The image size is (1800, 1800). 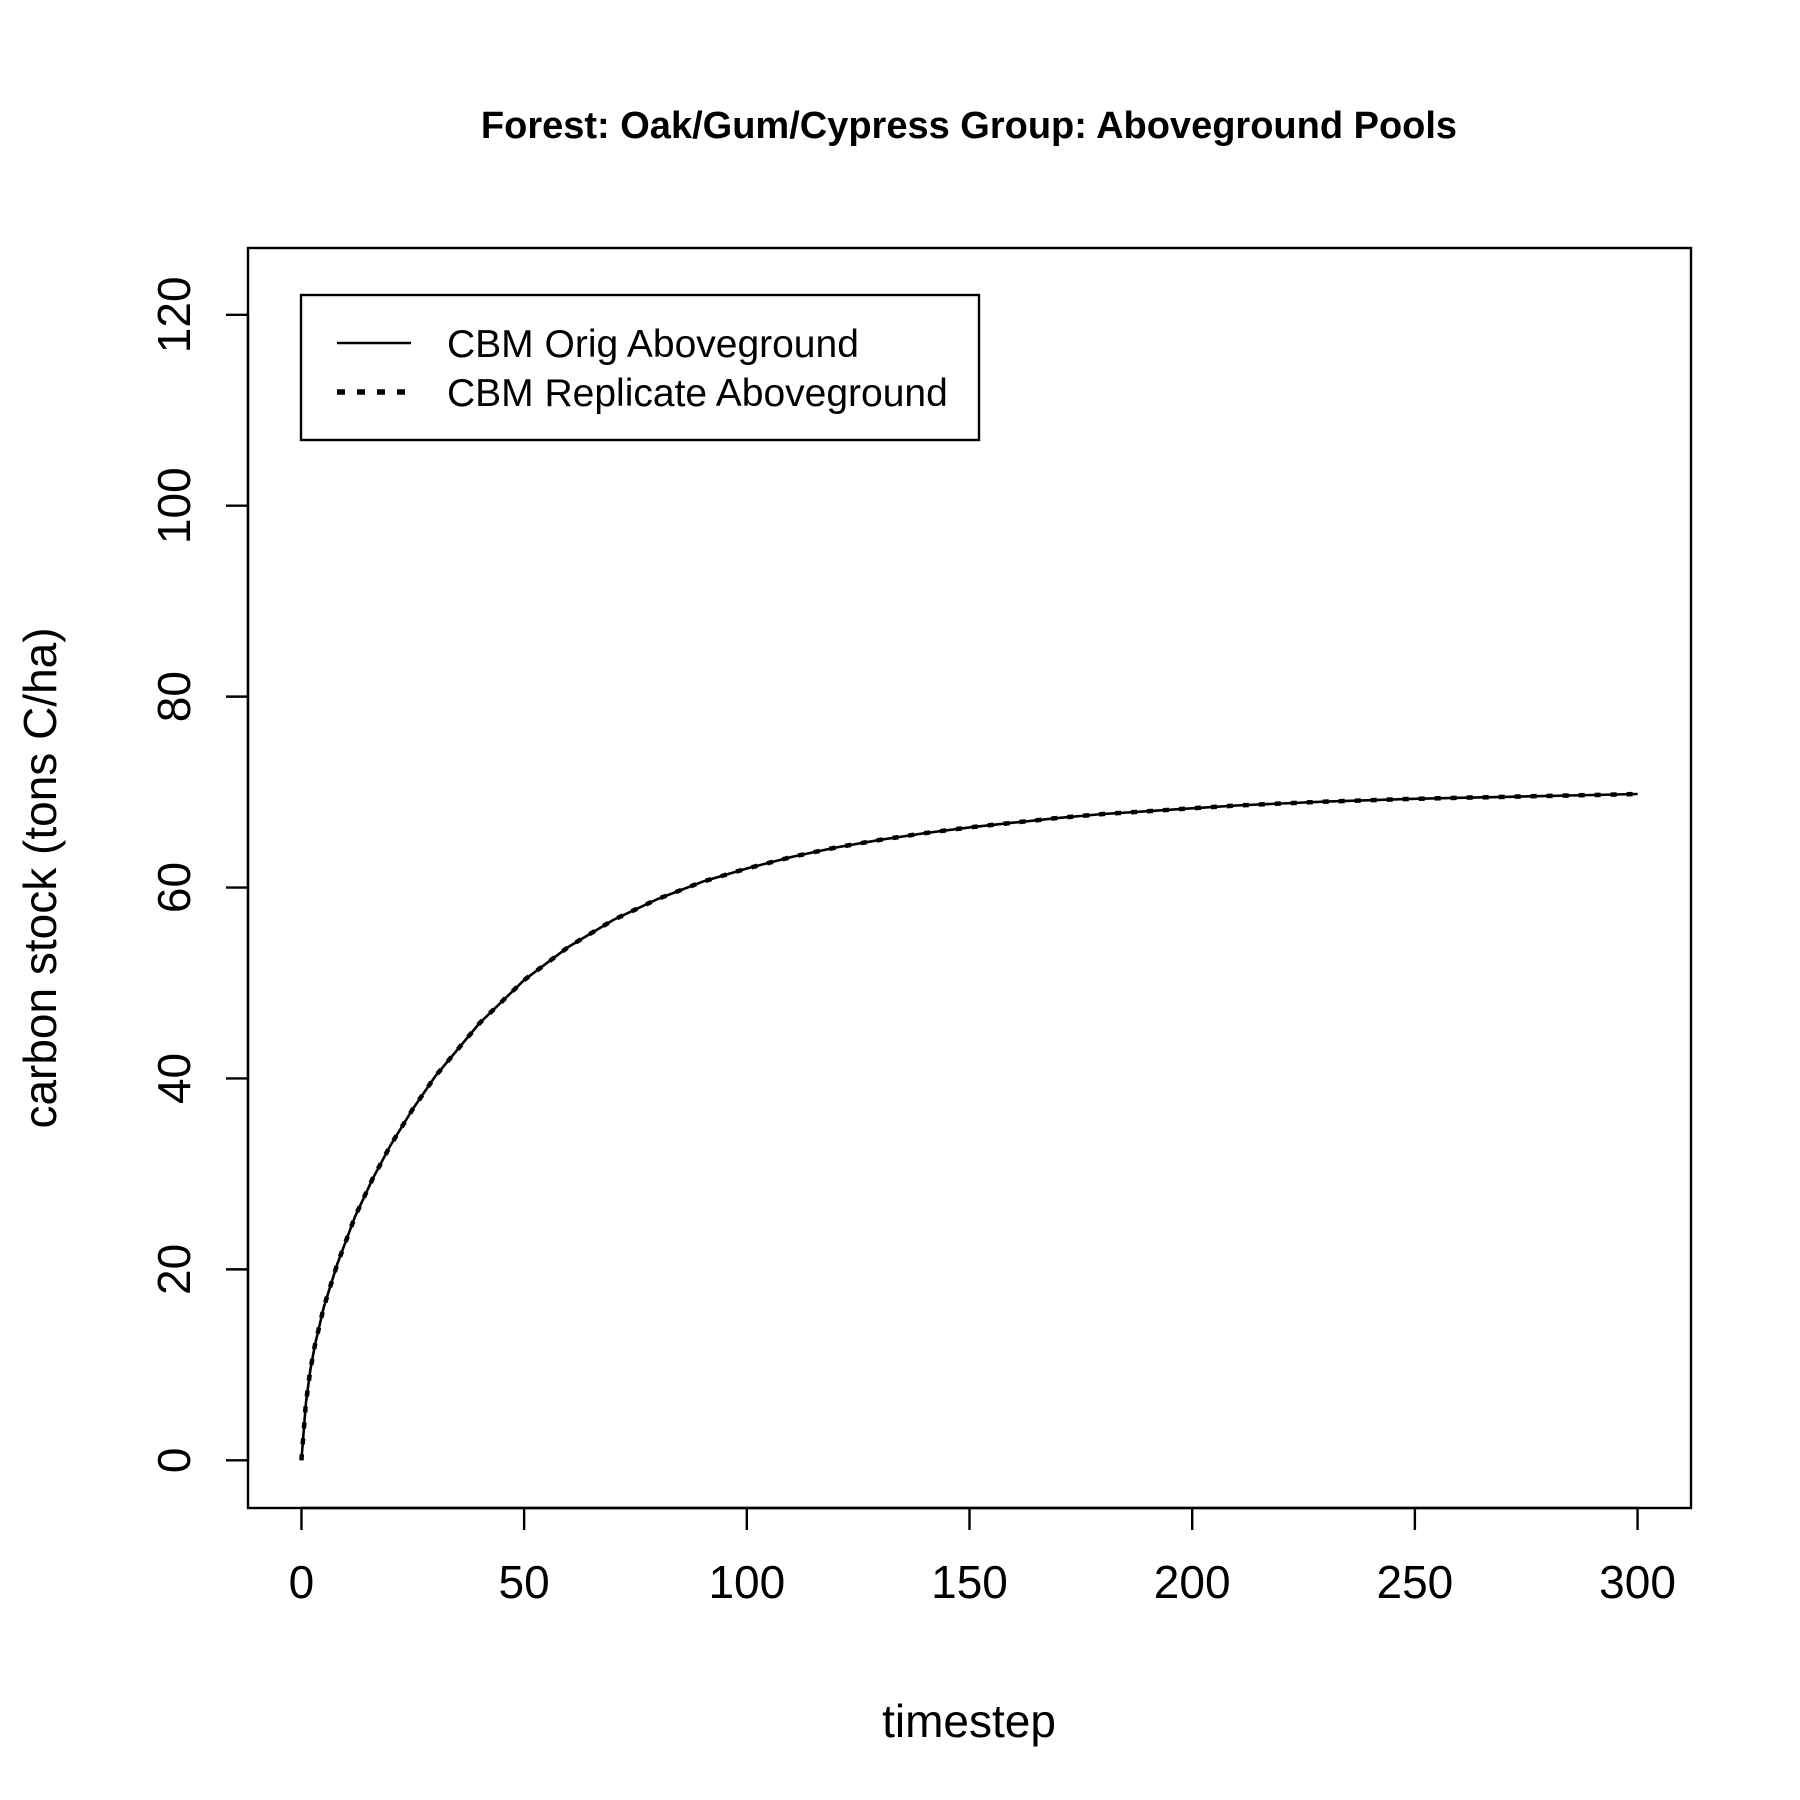 I want to click on y-tick-label: 0, so click(x=174, y=1460).